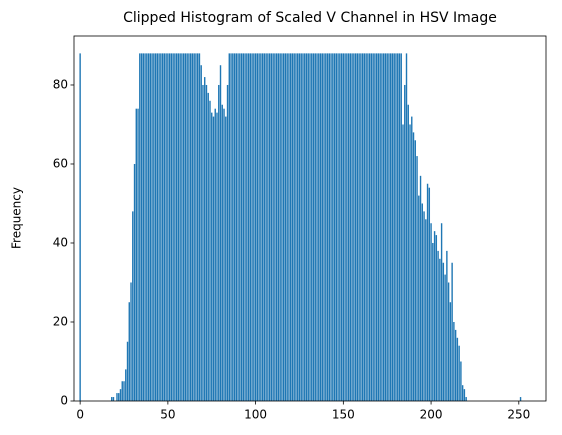 This screenshot has width=562, height=435. What do you see at coordinates (60, 84) in the screenshot?
I see `y-tick-label: 80` at bounding box center [60, 84].